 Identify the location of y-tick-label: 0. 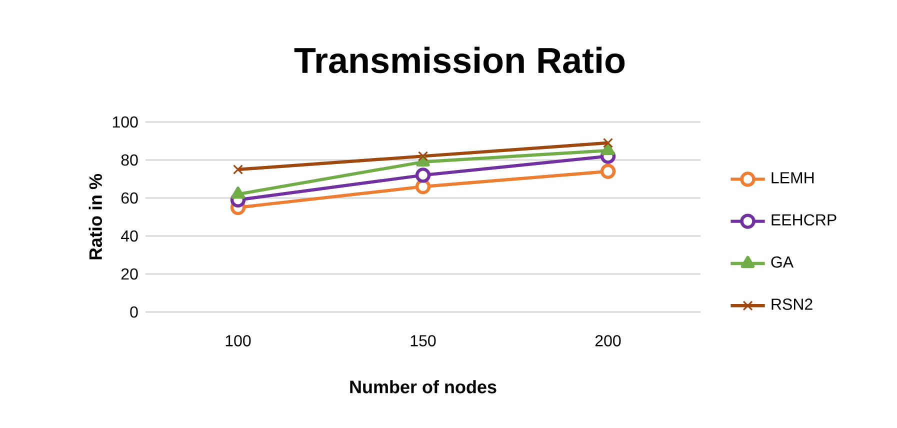
(134, 312).